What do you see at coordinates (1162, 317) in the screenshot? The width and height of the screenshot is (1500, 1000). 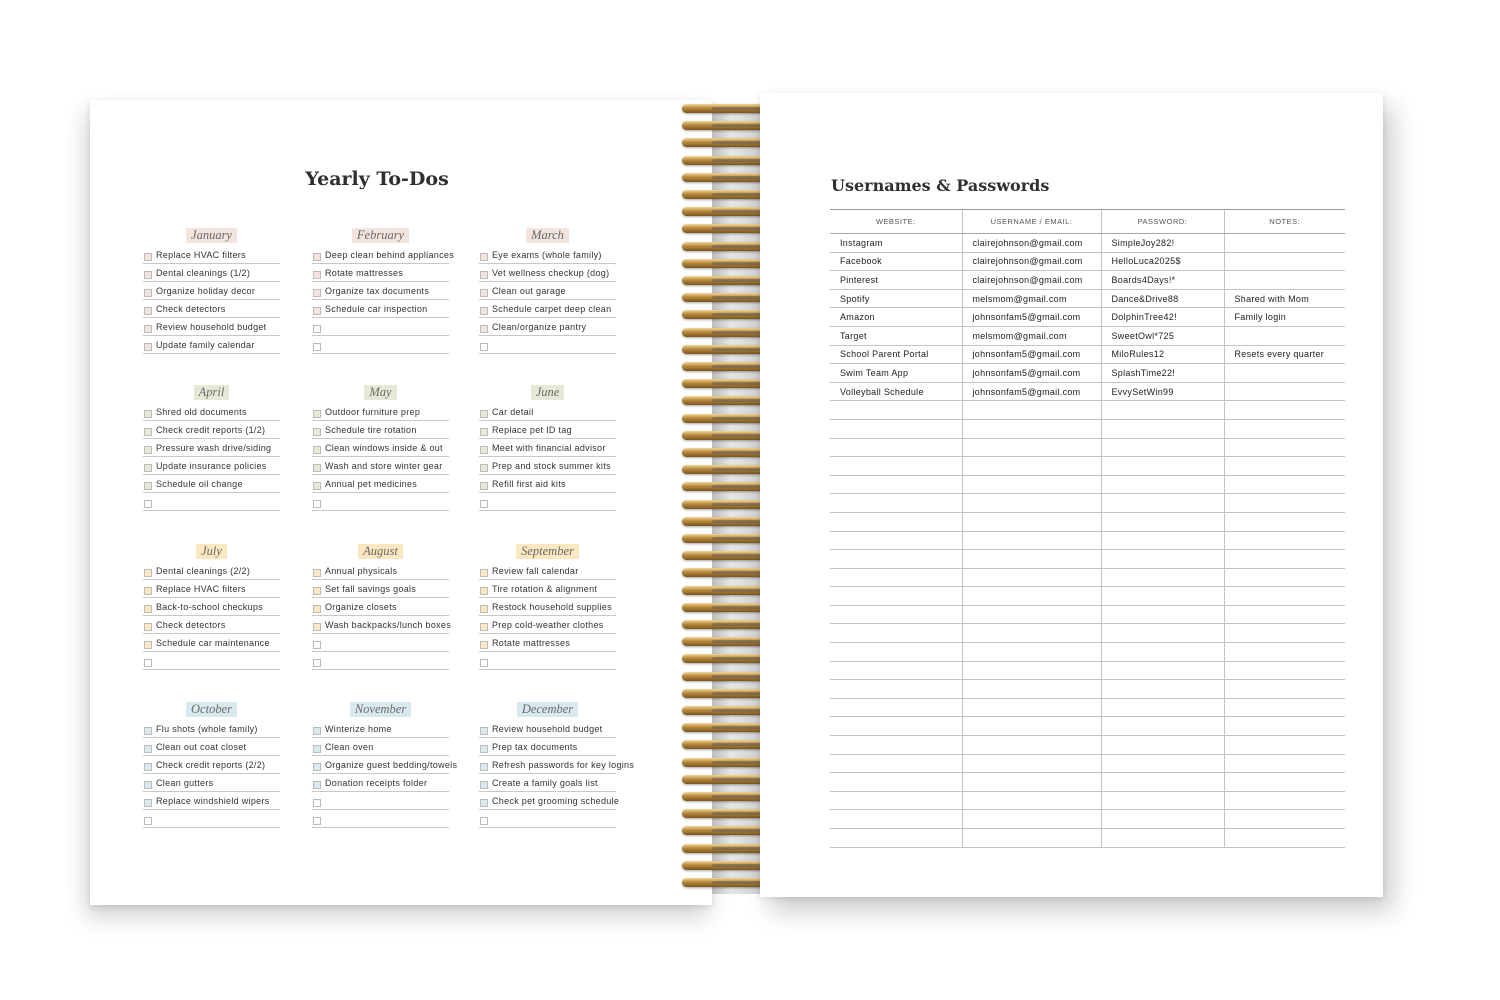 I see `password-cell: DolphinTree42!` at bounding box center [1162, 317].